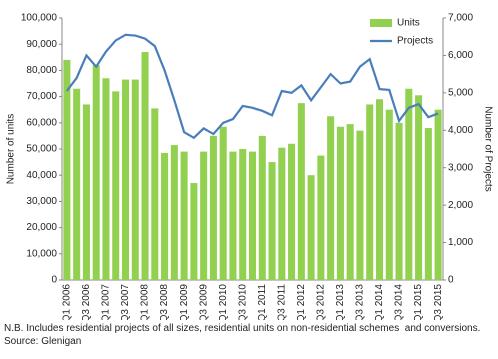  What do you see at coordinates (460, 205) in the screenshot?
I see `y2-tick-label: 2,000` at bounding box center [460, 205].